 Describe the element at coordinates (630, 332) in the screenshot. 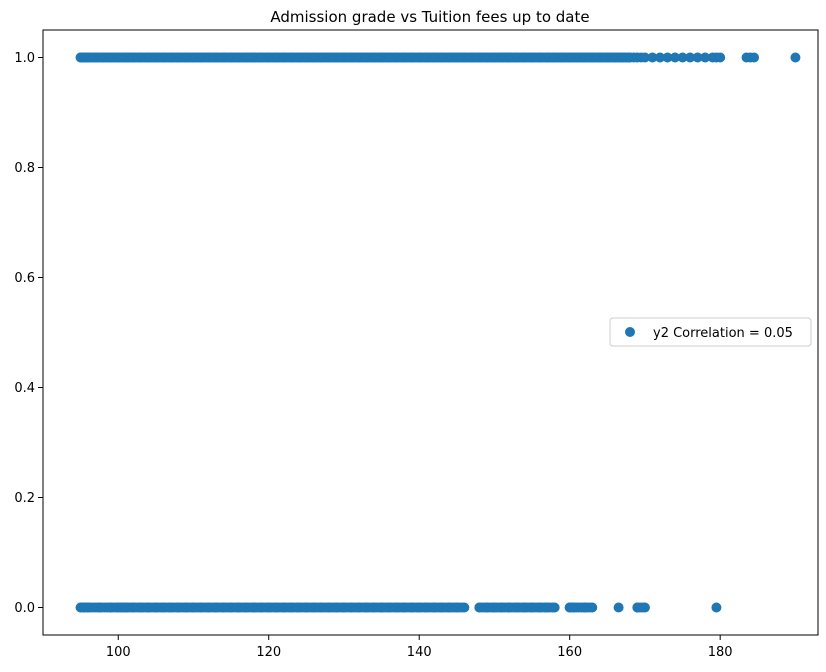

I see `legend-marker` at that location.